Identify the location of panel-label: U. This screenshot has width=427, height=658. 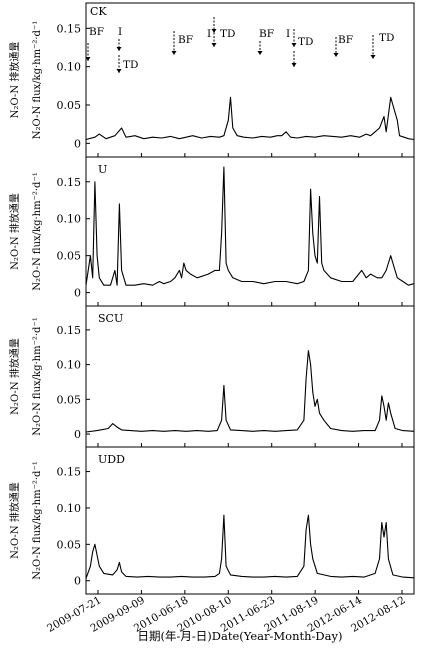
(102, 169).